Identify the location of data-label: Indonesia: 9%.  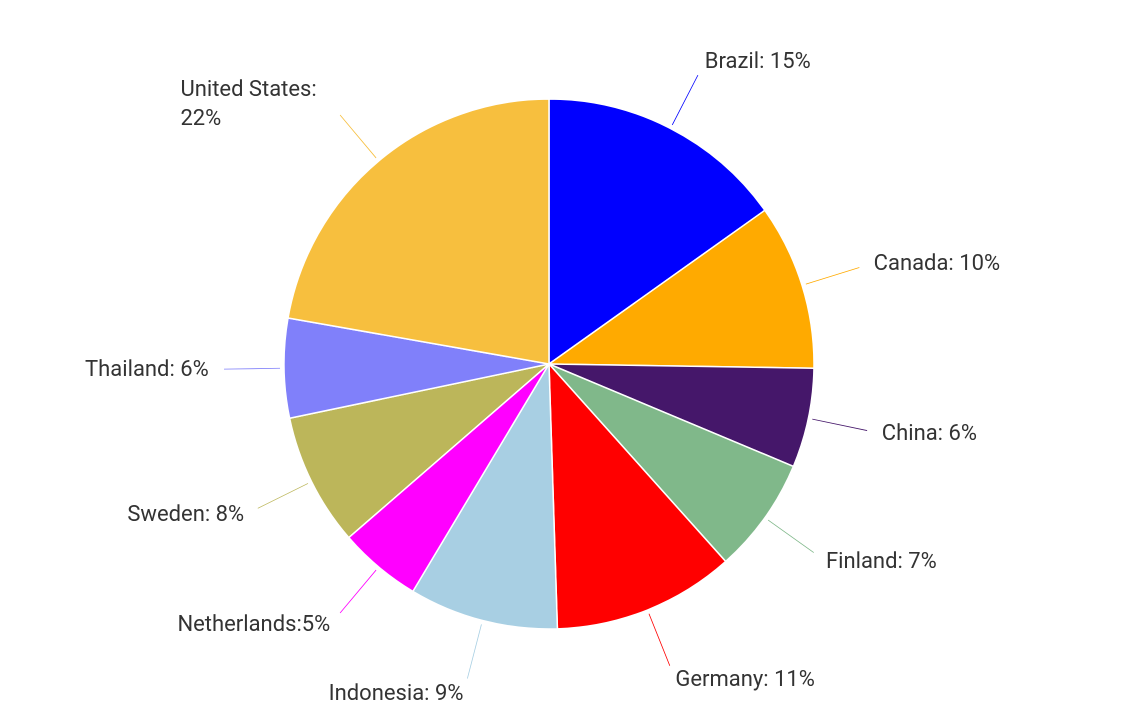
(396, 693).